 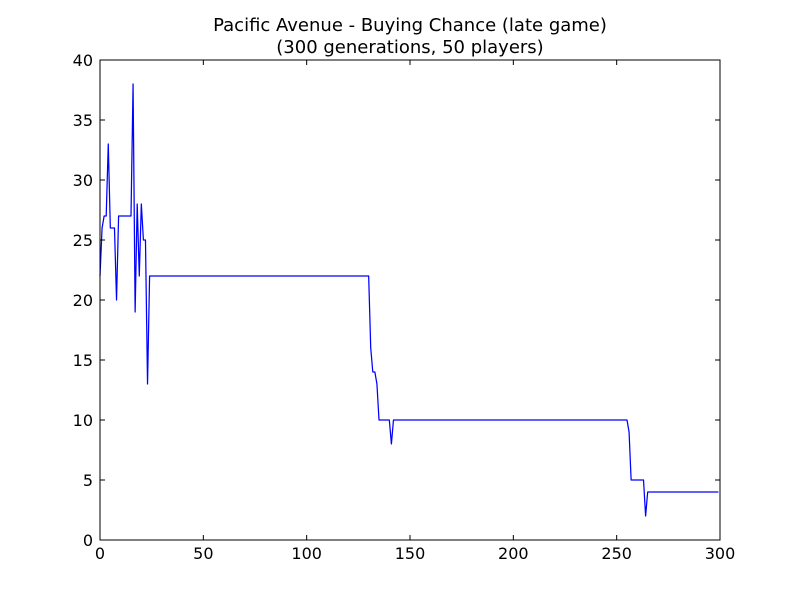 What do you see at coordinates (203, 553) in the screenshot?
I see `x-tick-label-1: 50` at bounding box center [203, 553].